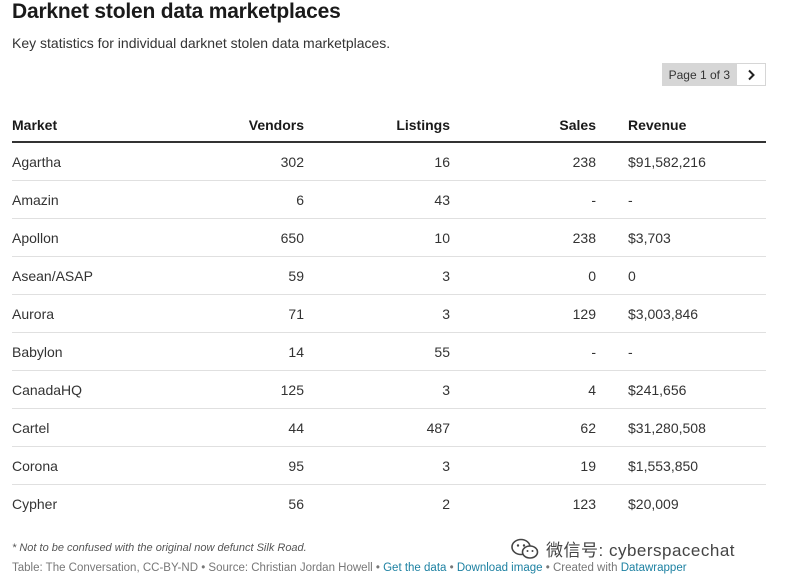  I want to click on watermark-text: 微信号: cyberspacechat, so click(641, 550).